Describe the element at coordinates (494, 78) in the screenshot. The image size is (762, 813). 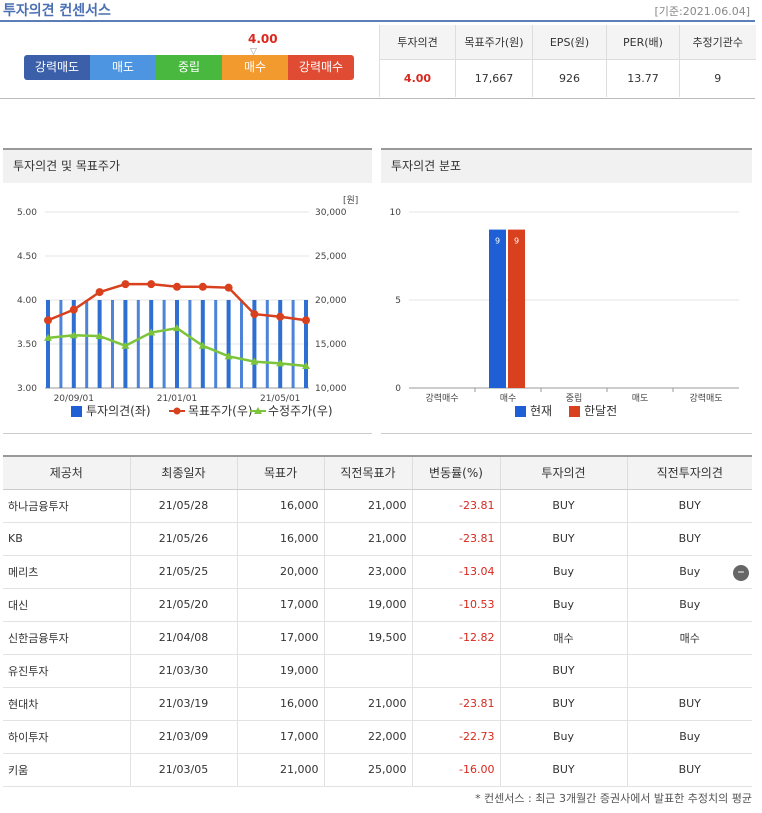
I see `summary-target-price: 17,667` at that location.